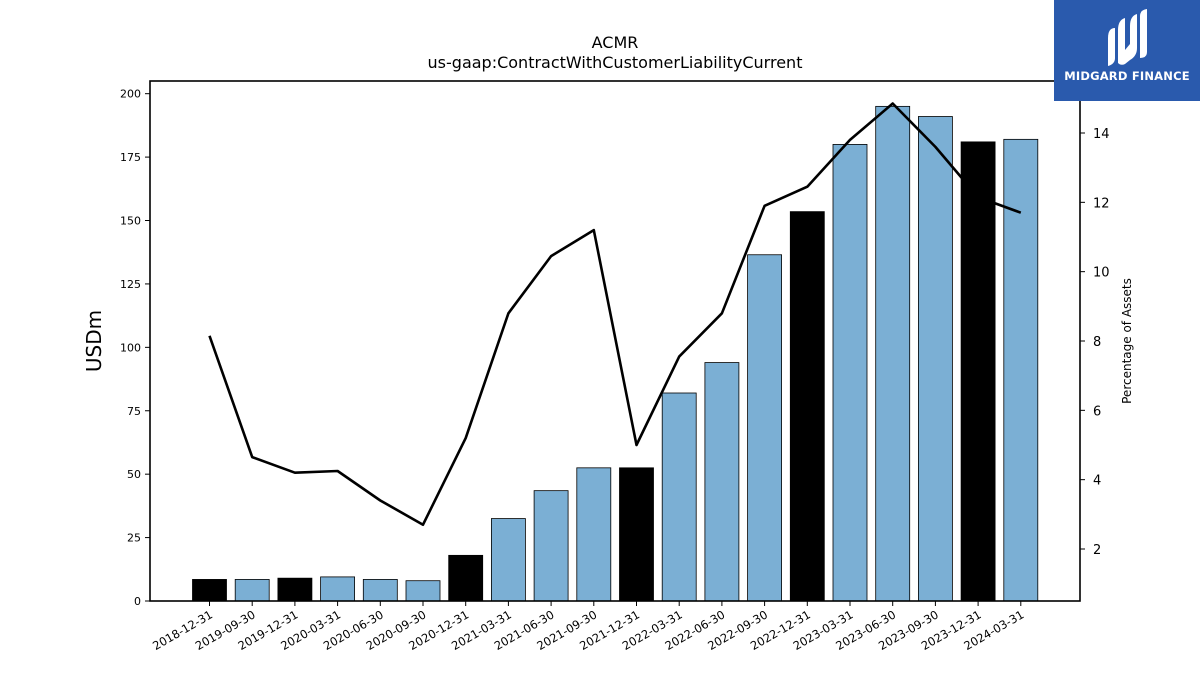  Describe the element at coordinates (130, 221) in the screenshot. I see `y-tick-label: 150` at that location.